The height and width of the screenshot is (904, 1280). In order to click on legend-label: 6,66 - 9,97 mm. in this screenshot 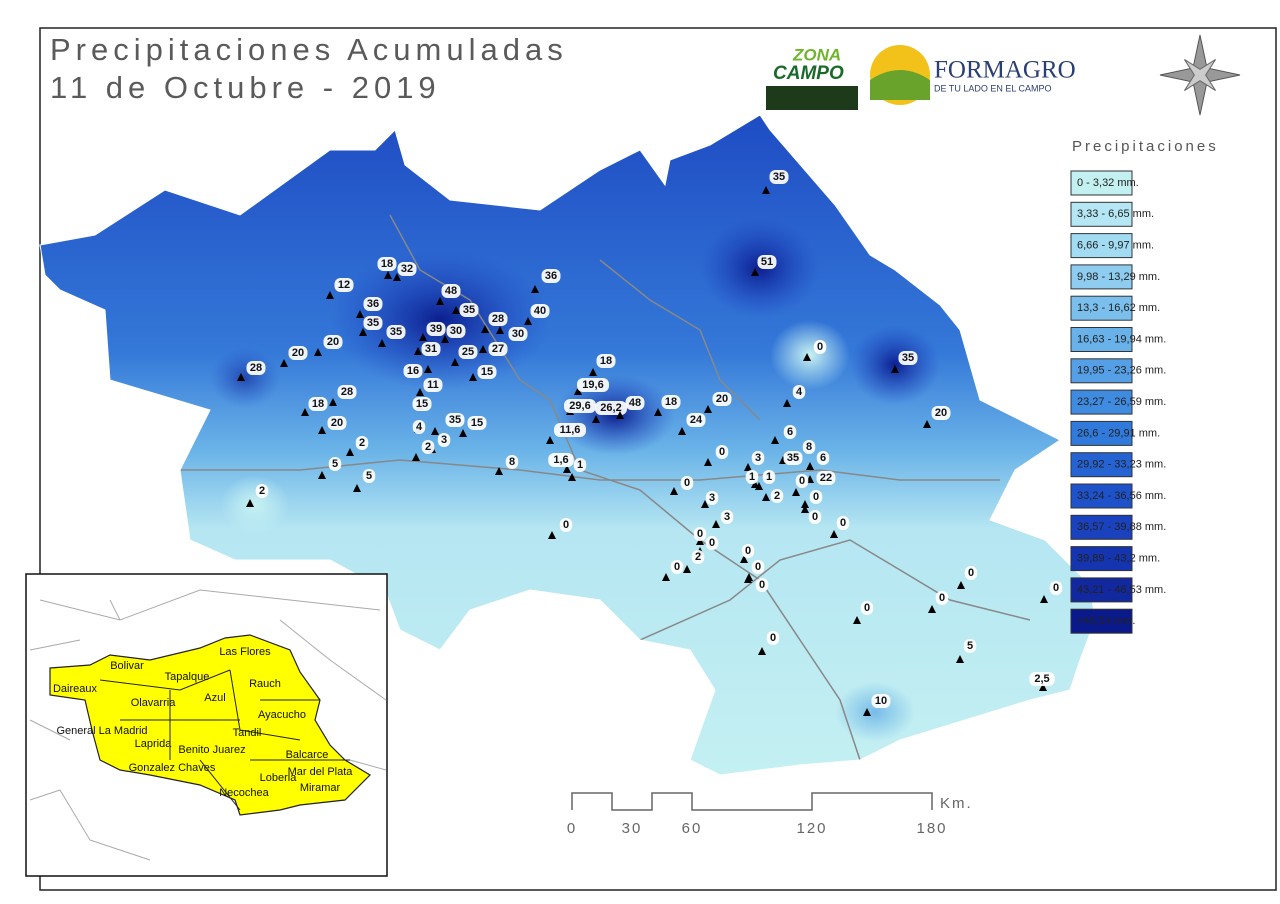, I will do `click(1115, 246)`.